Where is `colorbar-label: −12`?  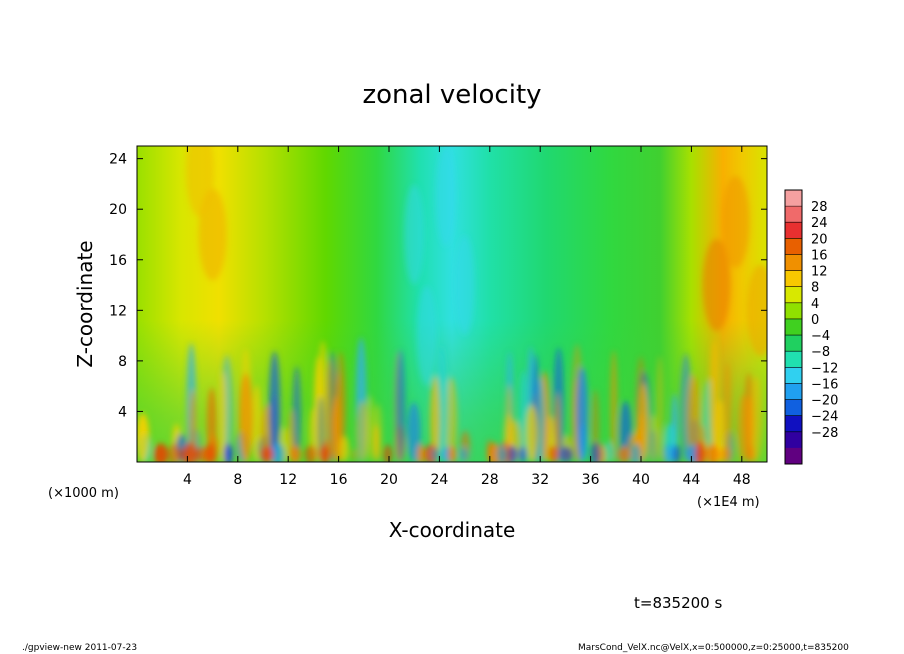 colorbar-label: −12 is located at coordinates (824, 368).